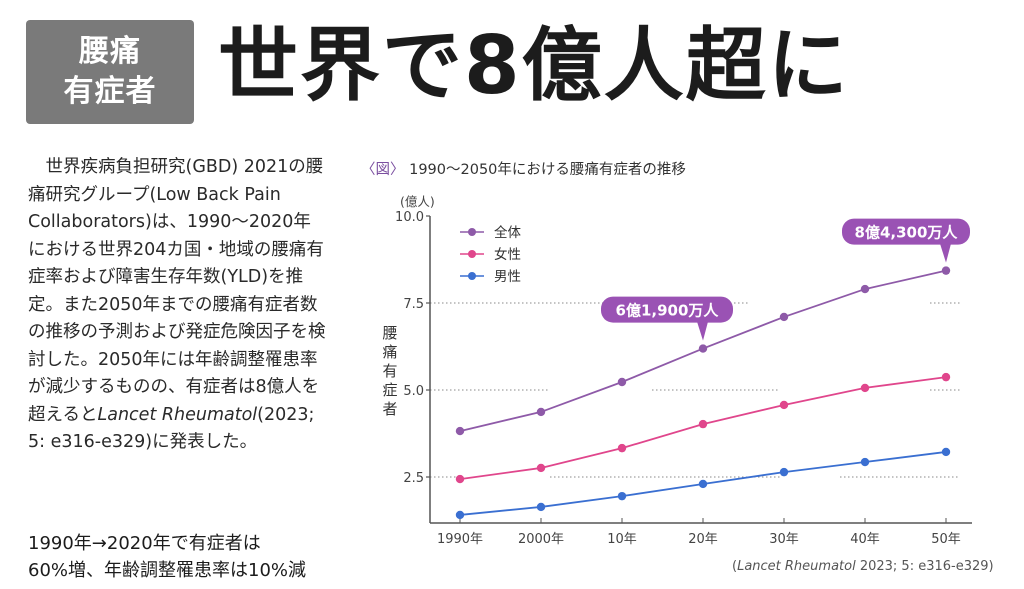 This screenshot has height=589, width=1024. Describe the element at coordinates (110, 51) in the screenshot. I see `topic-tag-line1: 腰痛` at that location.